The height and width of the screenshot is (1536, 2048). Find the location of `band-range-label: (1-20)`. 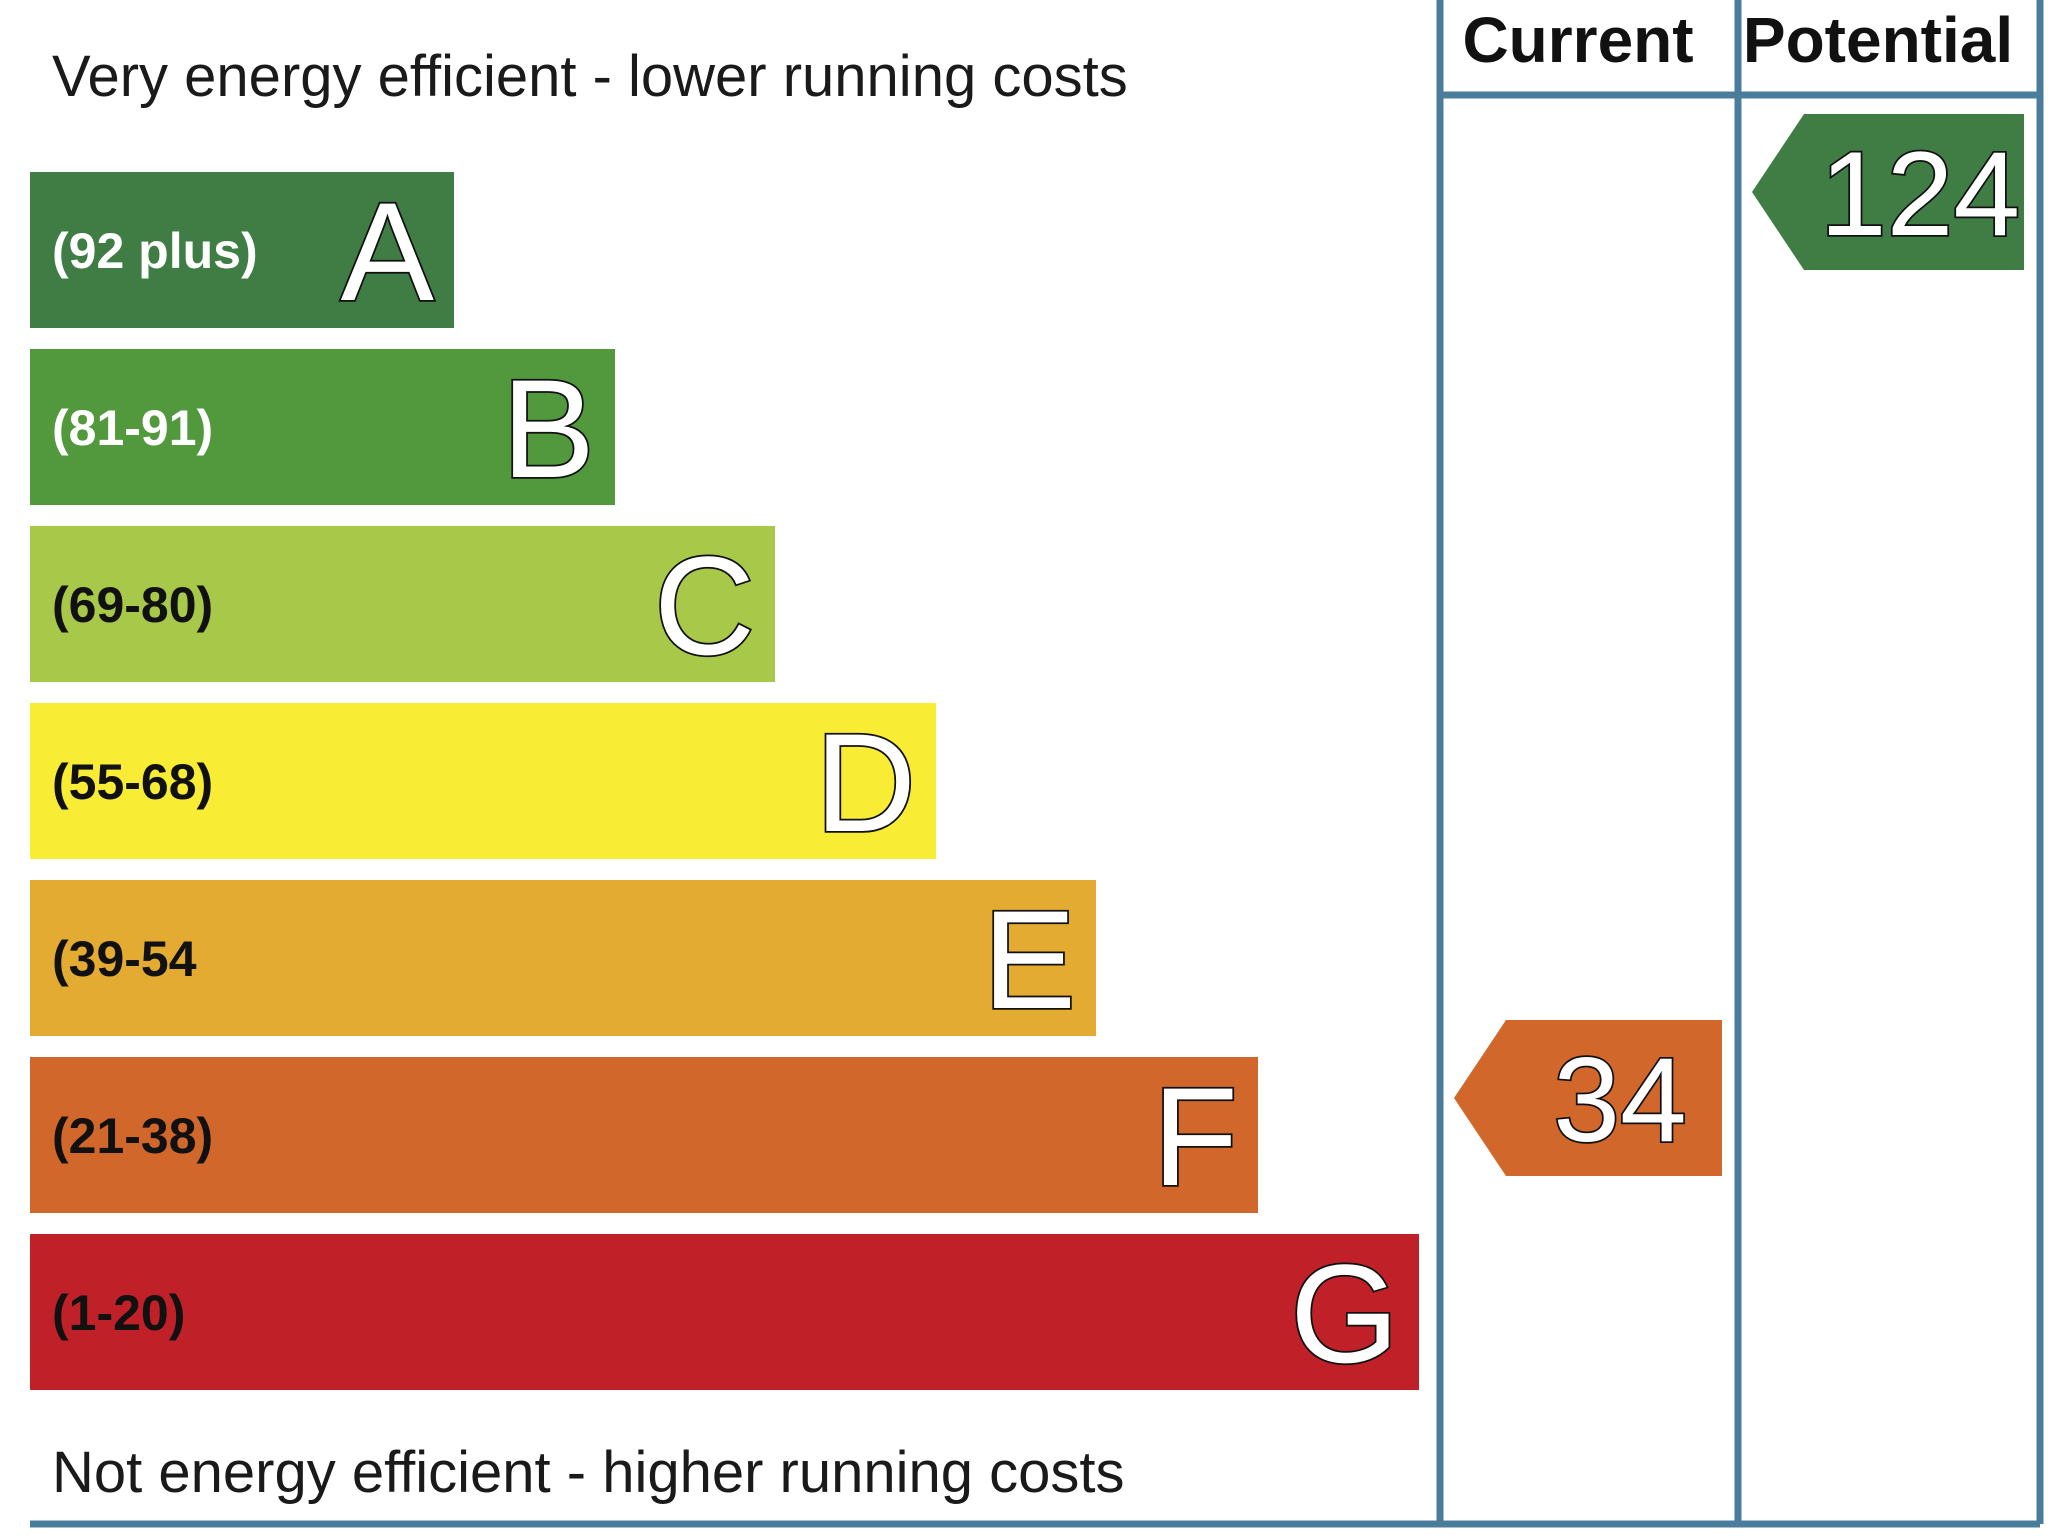

band-range-label: (1-20) is located at coordinates (118, 1313).